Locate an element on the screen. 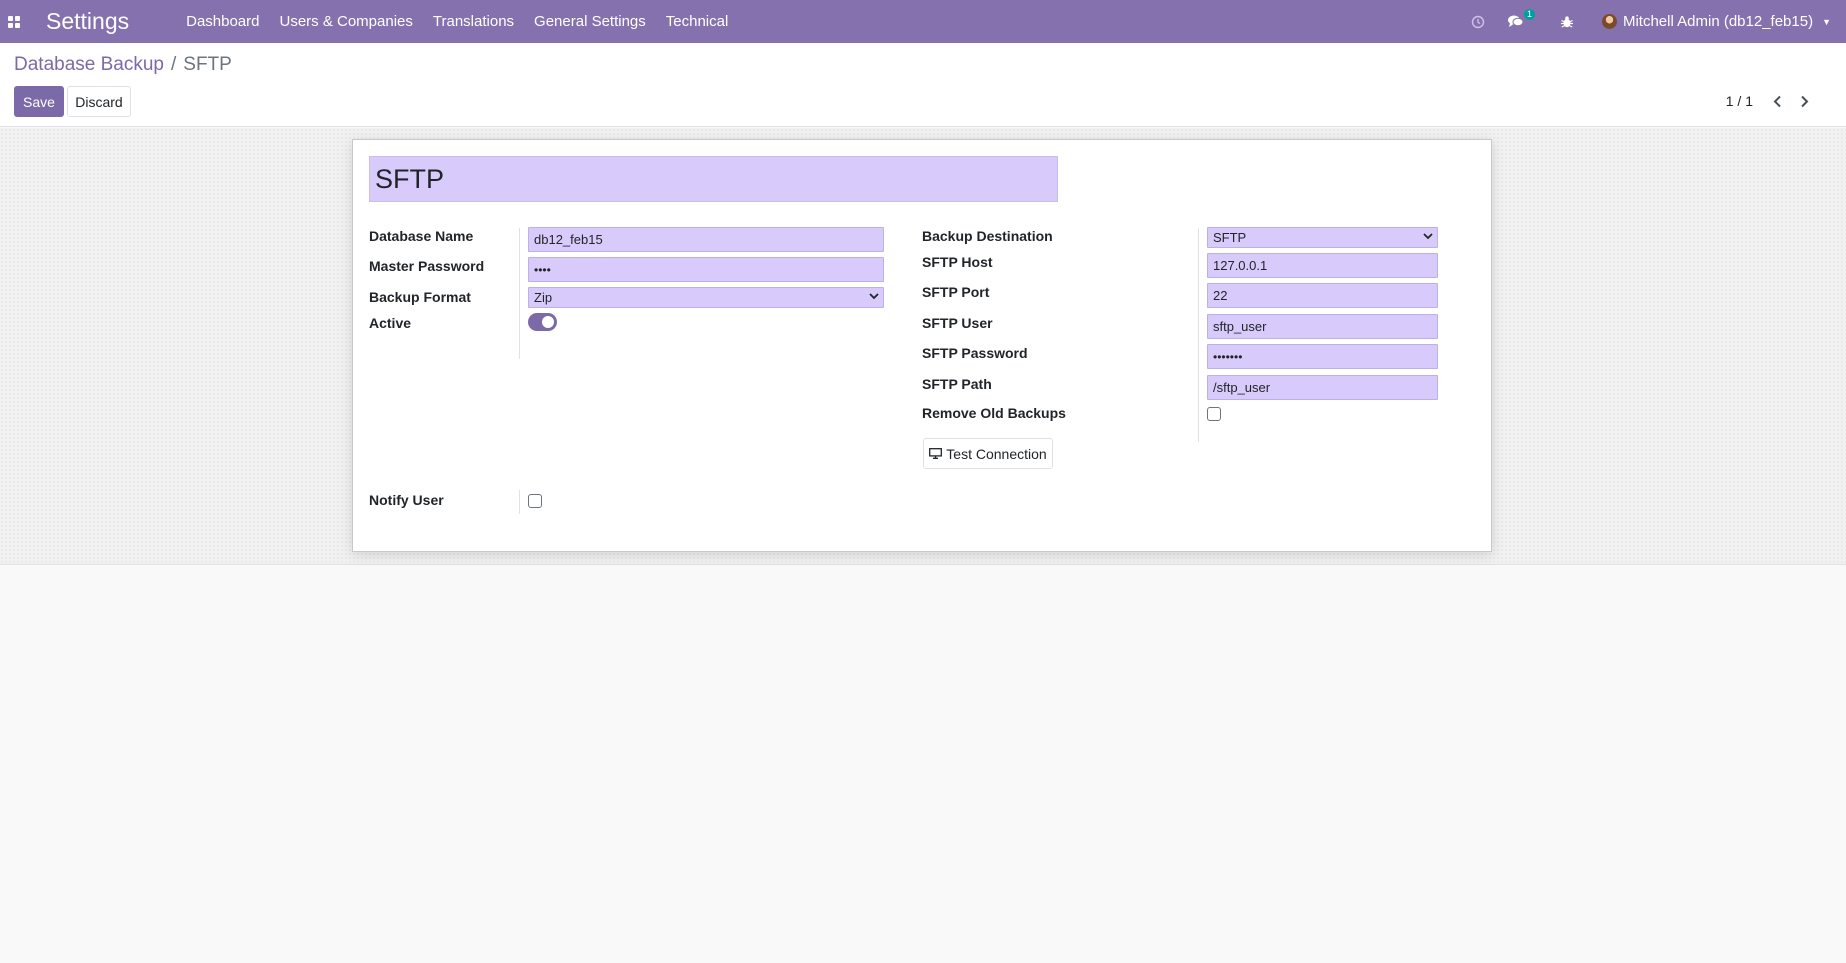  test-connection-label: Test Connection is located at coordinates (996, 453).